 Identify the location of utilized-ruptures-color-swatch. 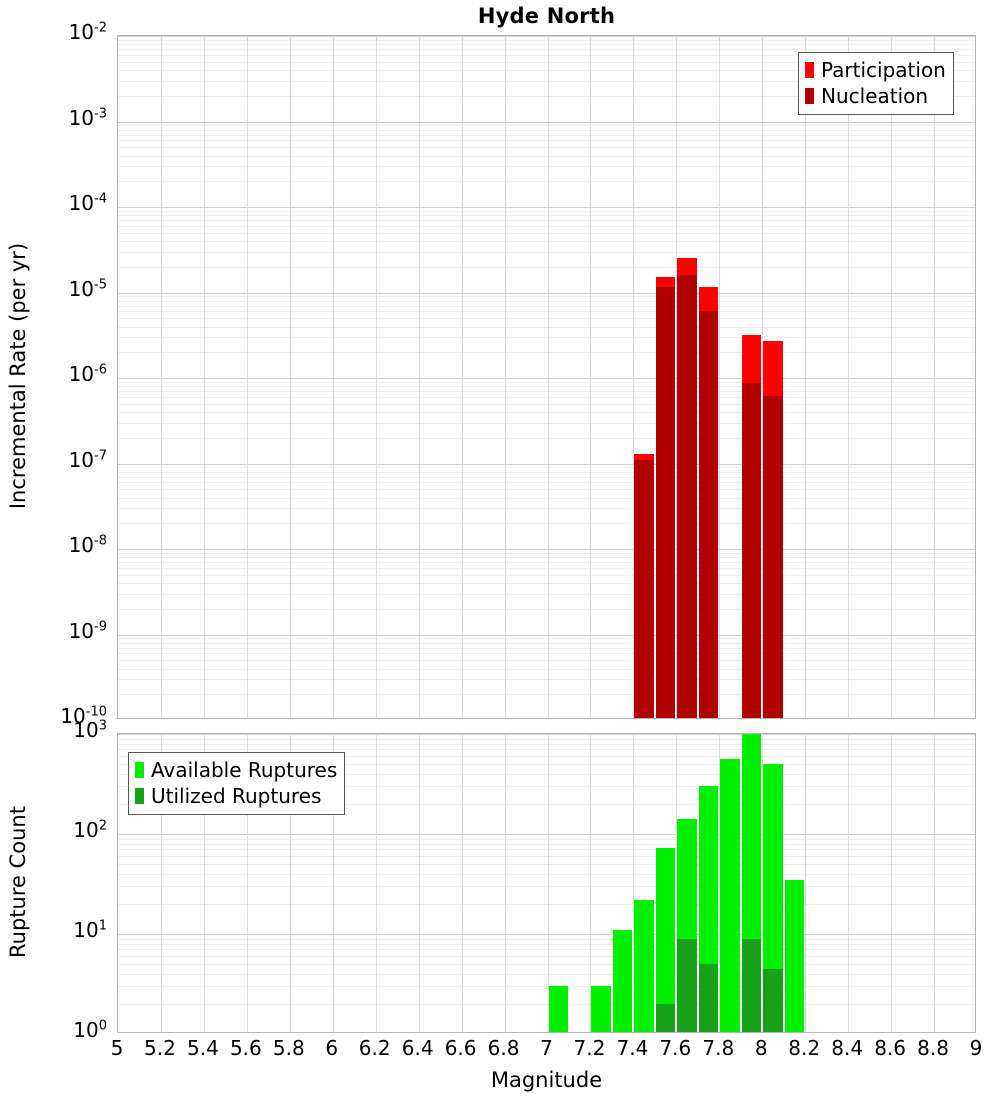
(139, 796).